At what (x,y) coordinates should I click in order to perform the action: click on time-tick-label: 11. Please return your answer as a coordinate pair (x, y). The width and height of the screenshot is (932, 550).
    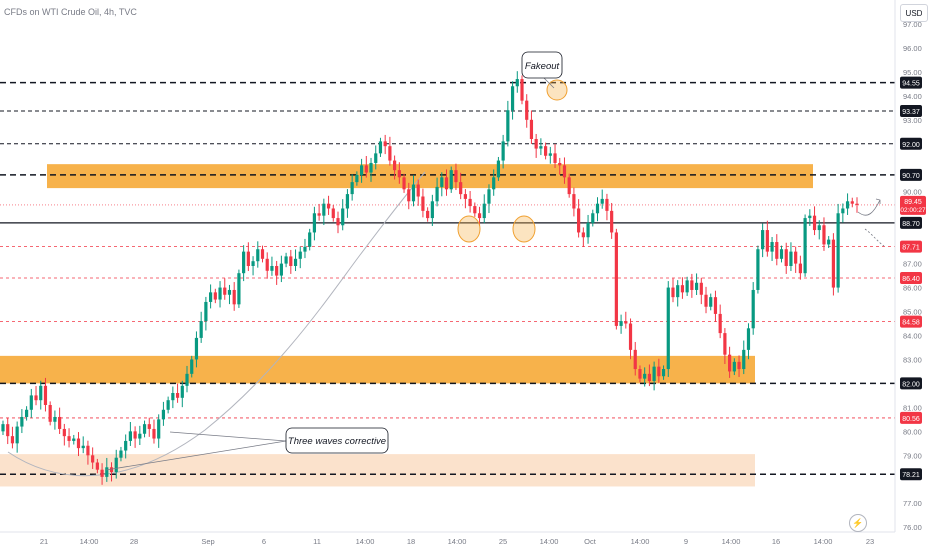
    Looking at the image, I should click on (317, 541).